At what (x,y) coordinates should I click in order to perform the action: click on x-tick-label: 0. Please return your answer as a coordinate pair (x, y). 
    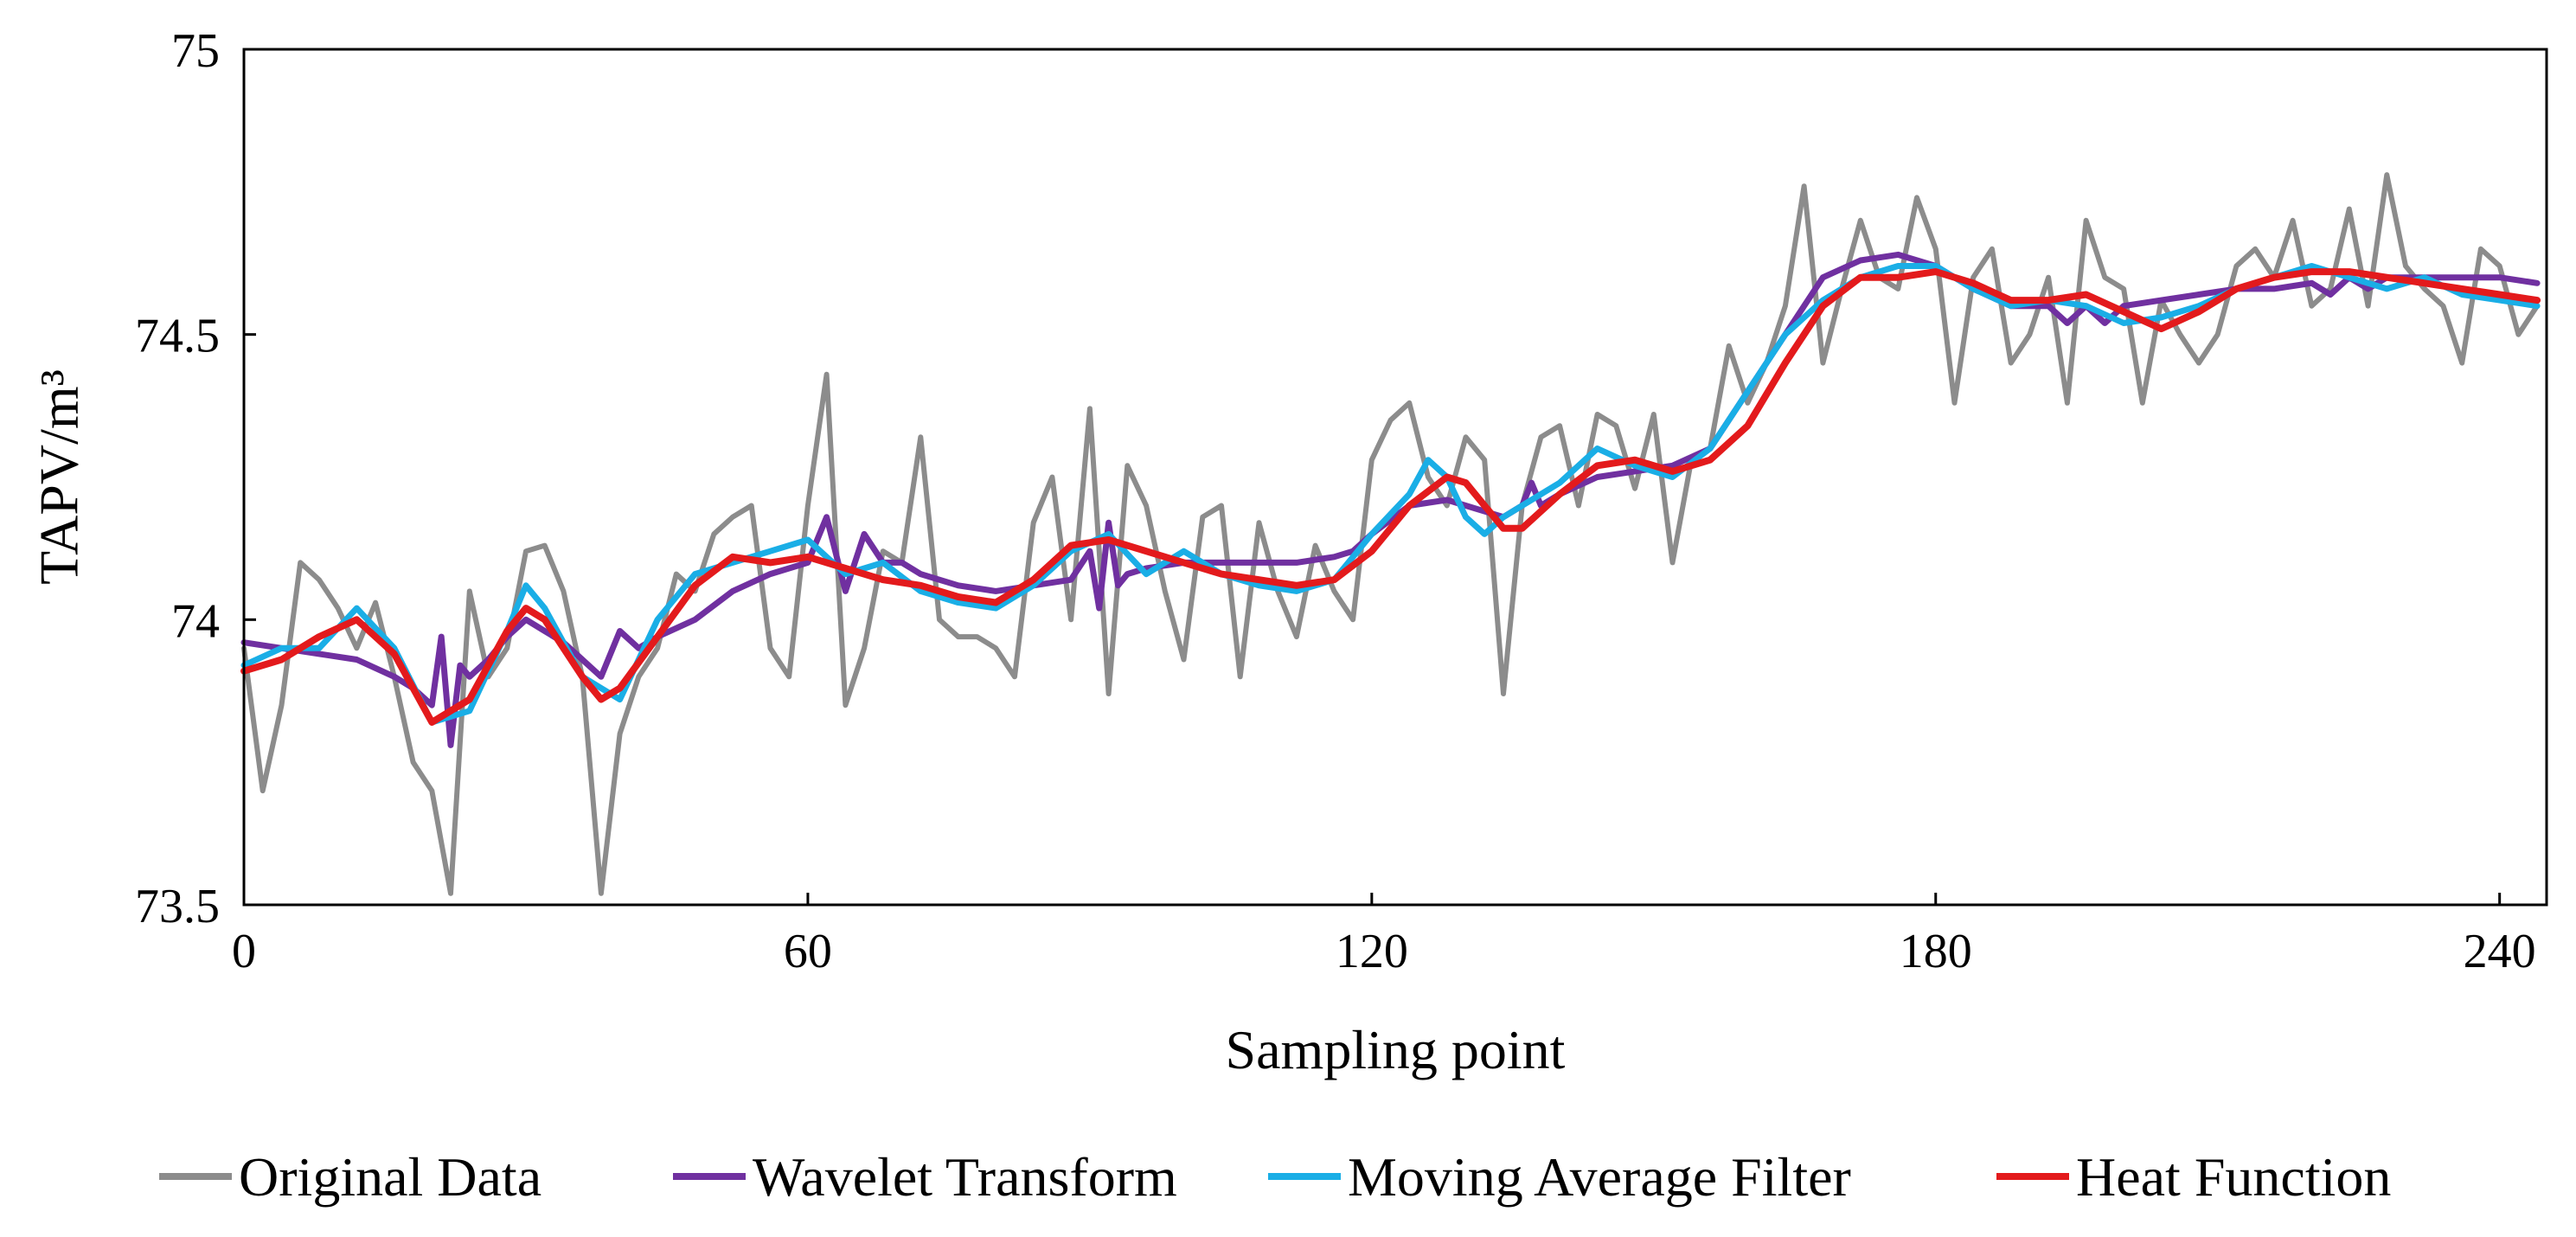
    Looking at the image, I should click on (244, 951).